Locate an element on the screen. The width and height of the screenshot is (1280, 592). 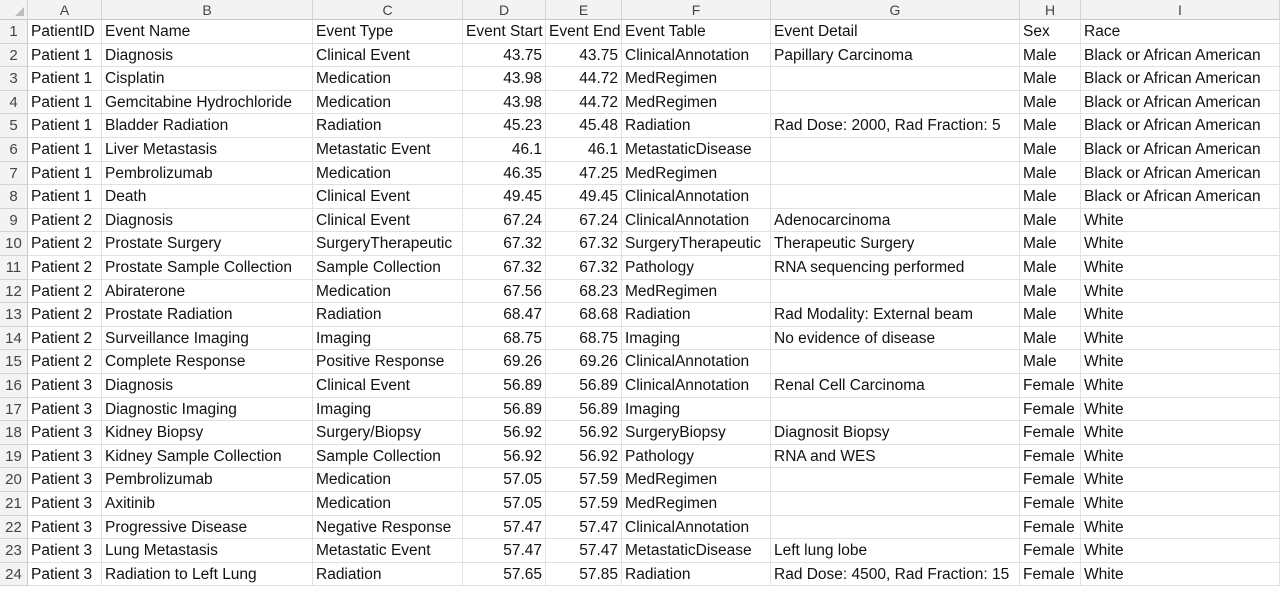
cell-b2: Diagnosis is located at coordinates (207, 55).